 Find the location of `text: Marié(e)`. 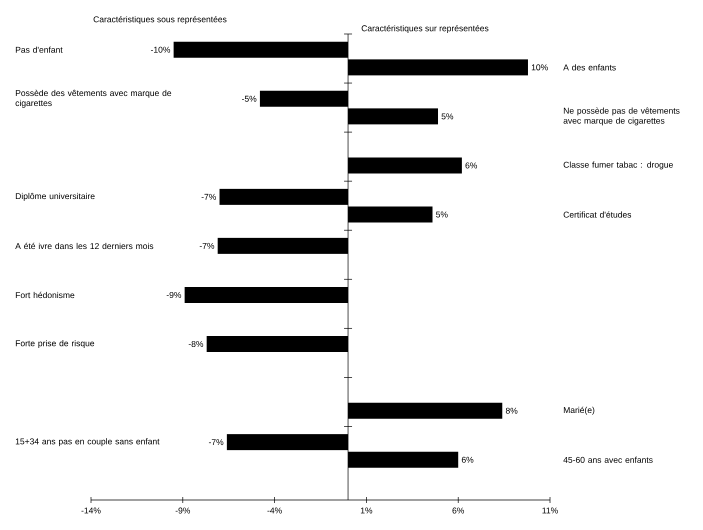

text: Marié(e) is located at coordinates (579, 410).